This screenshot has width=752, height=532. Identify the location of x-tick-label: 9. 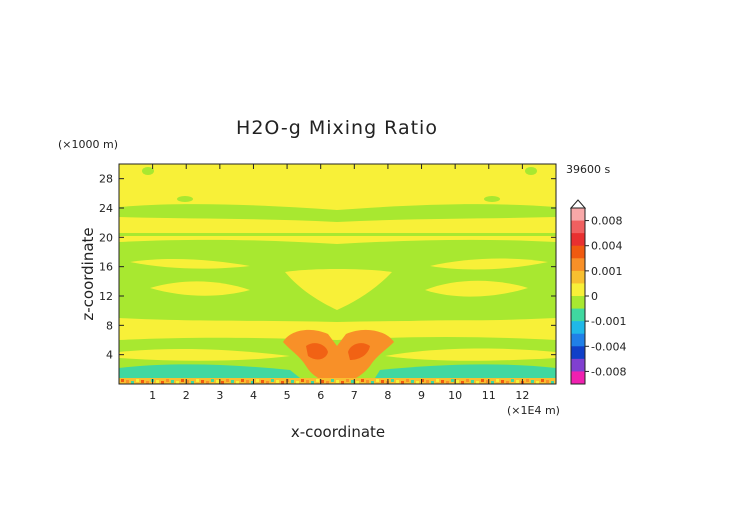
(421, 395).